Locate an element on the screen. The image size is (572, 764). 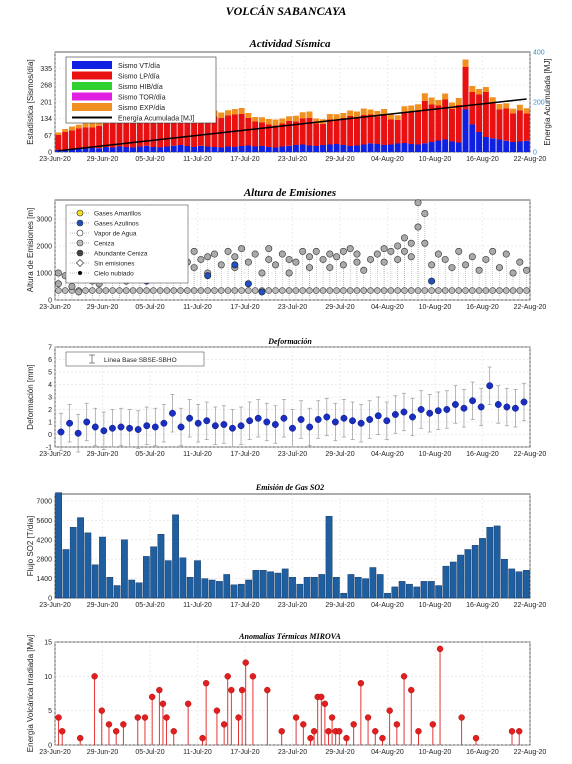
x-tick-label: 05-Jul-20 is located at coordinates (149, 159).